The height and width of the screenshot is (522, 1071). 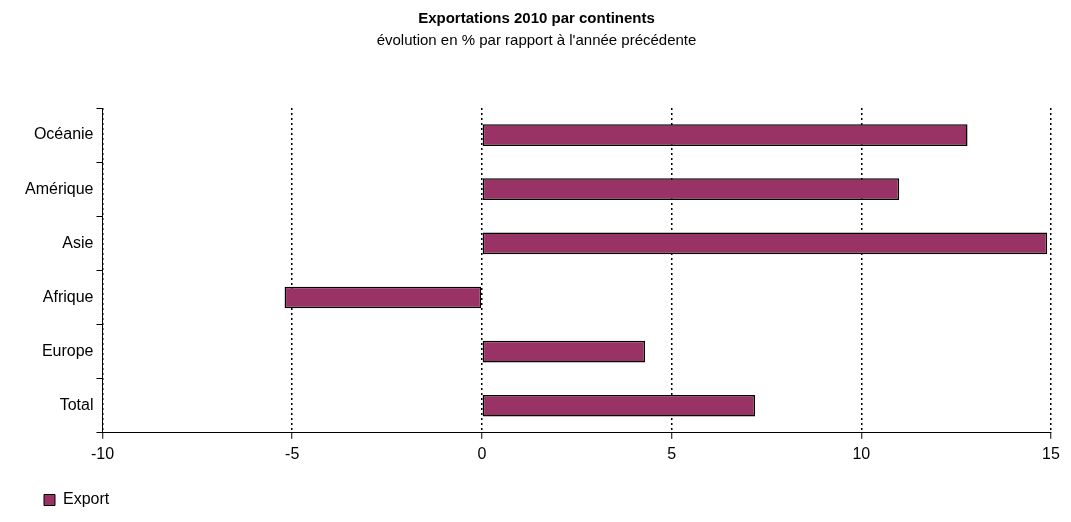 What do you see at coordinates (86, 499) in the screenshot?
I see `legend-label: Export` at bounding box center [86, 499].